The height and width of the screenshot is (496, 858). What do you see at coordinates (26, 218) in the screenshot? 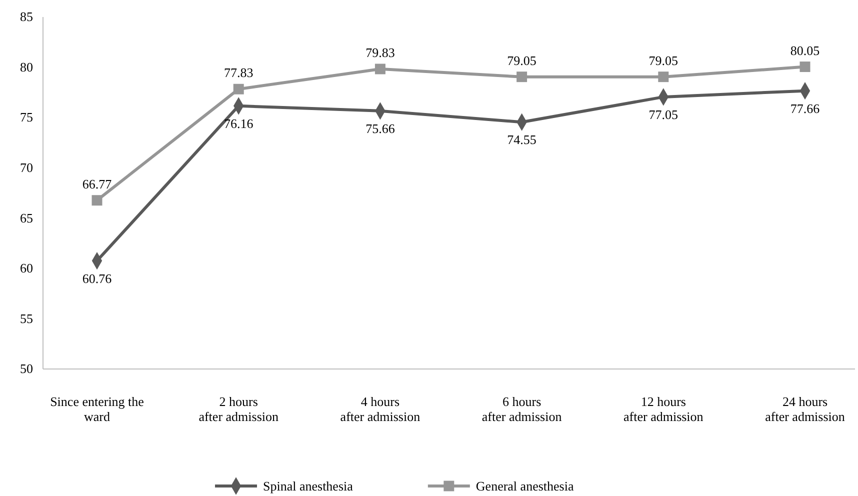
I see `y-tick-label: 65` at bounding box center [26, 218].